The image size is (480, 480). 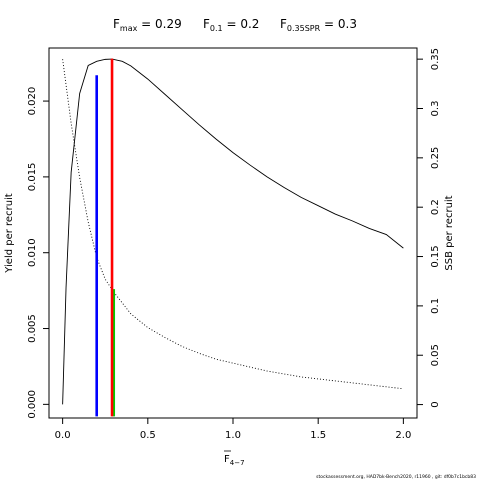 What do you see at coordinates (435, 256) in the screenshot?
I see `y-right-tick-label: 0.15` at bounding box center [435, 256].